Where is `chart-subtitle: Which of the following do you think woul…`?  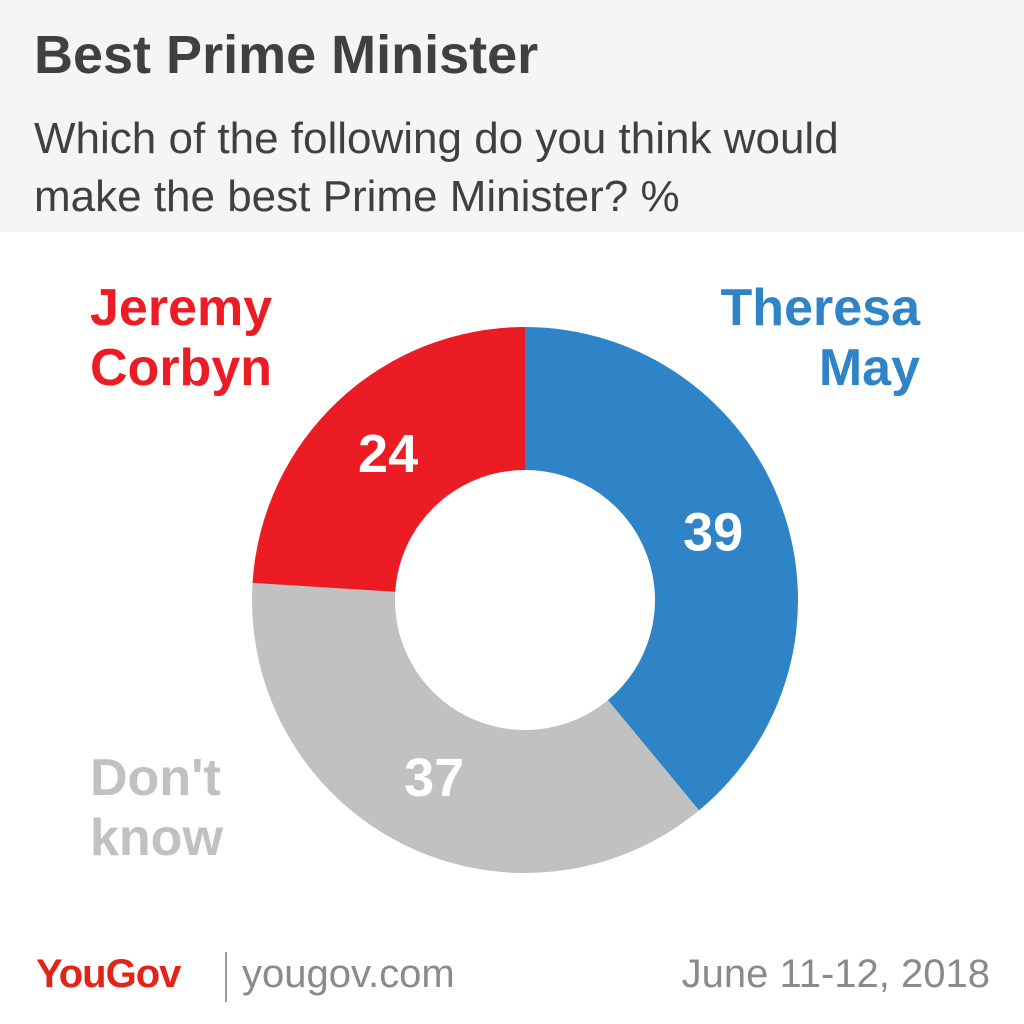 chart-subtitle: Which of the following do you think woul… is located at coordinates (436, 167).